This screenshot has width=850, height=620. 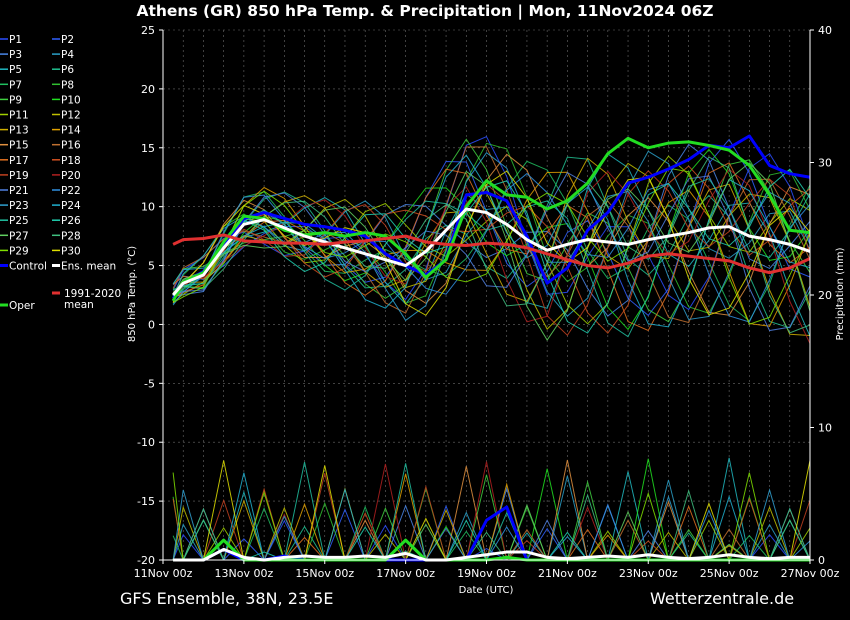 What do you see at coordinates (722, 598) in the screenshot?
I see `site-credit: Wetterzentrale.de` at bounding box center [722, 598].